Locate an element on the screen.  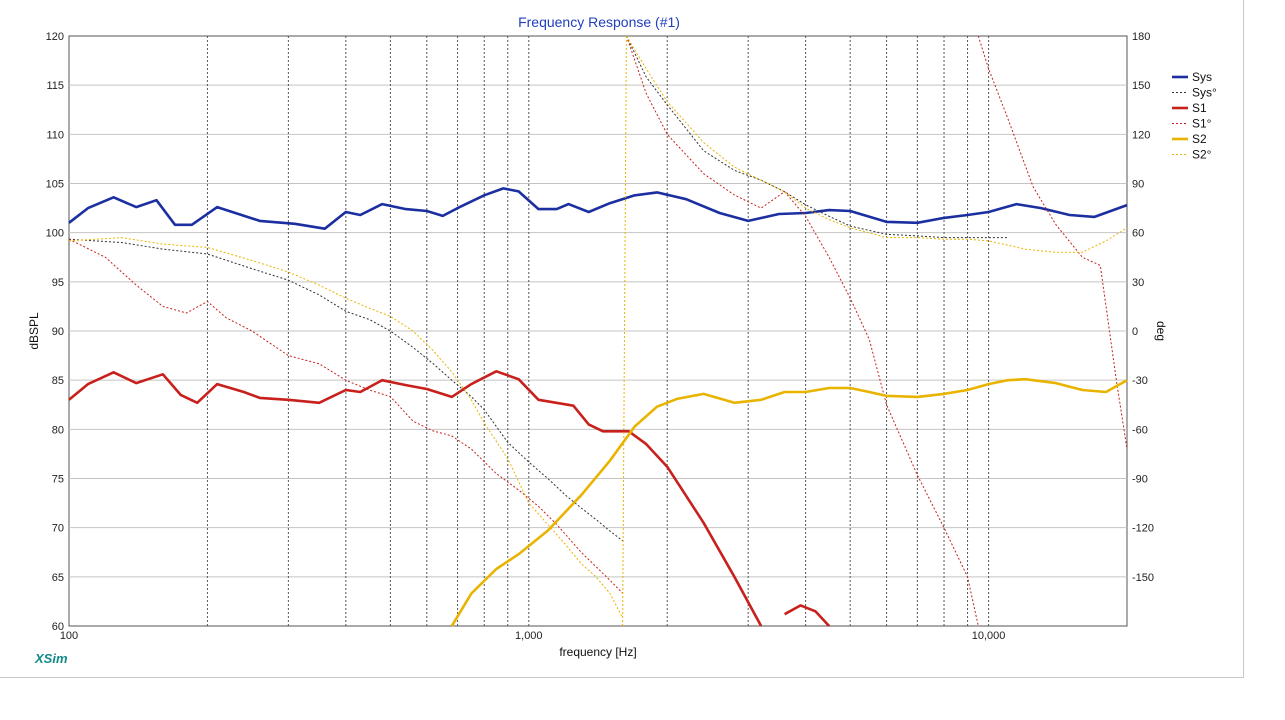
y-tick-label: 115 is located at coordinates (55, 86).